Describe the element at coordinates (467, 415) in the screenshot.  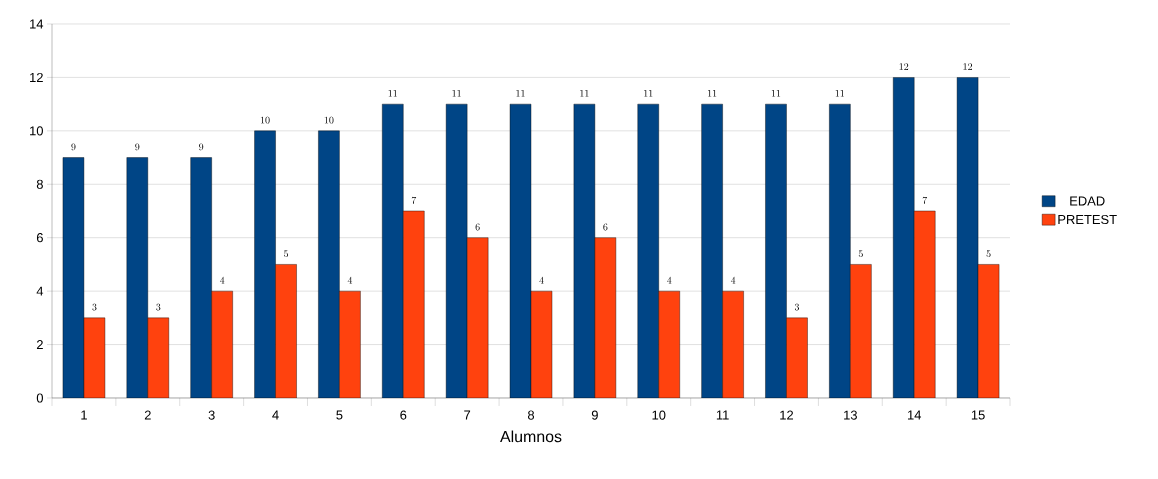
I see `x-tick-label: 7` at that location.